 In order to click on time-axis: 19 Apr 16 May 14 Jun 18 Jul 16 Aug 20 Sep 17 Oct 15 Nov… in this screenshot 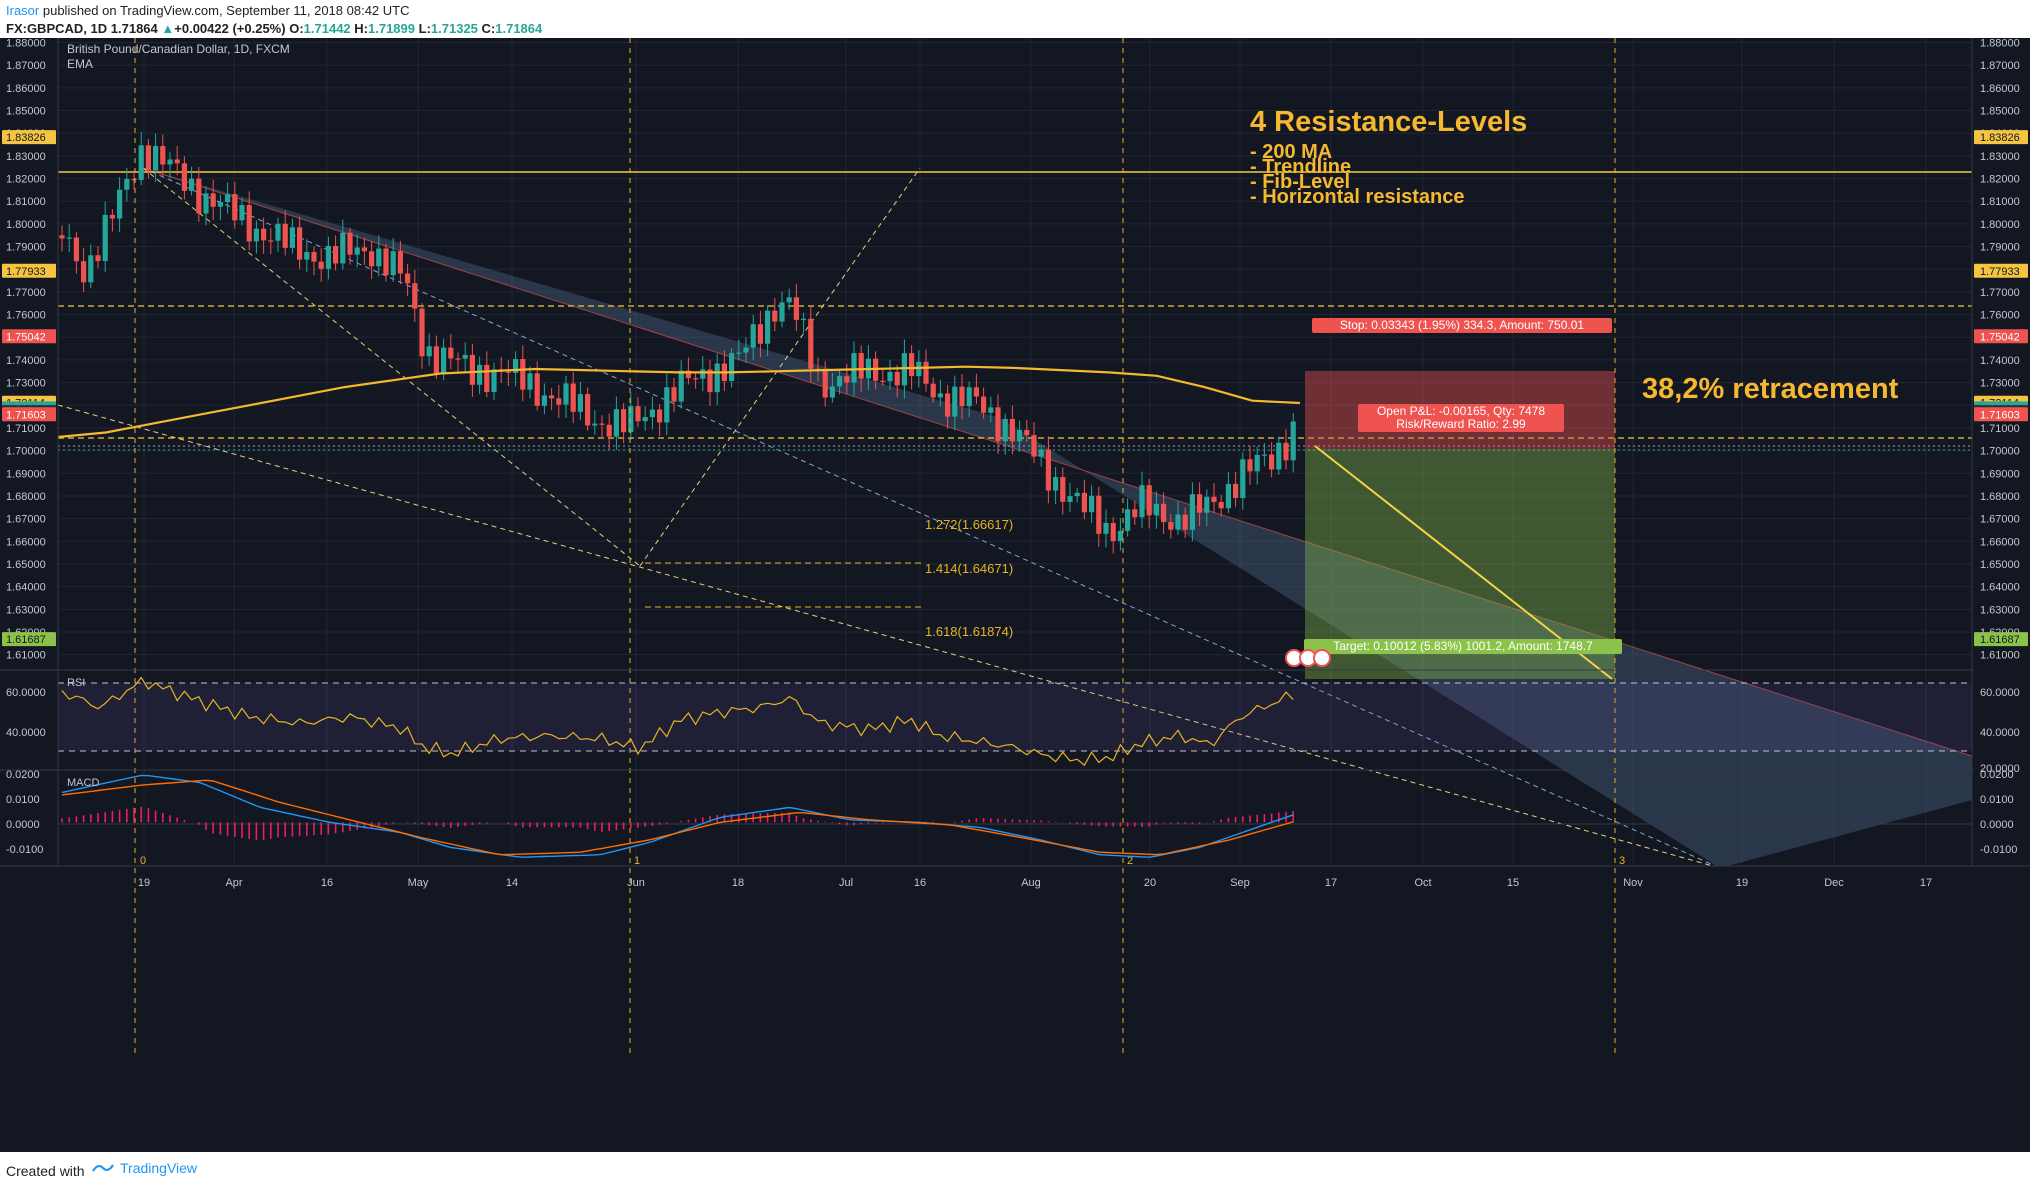, I will do `click(1035, 883)`.